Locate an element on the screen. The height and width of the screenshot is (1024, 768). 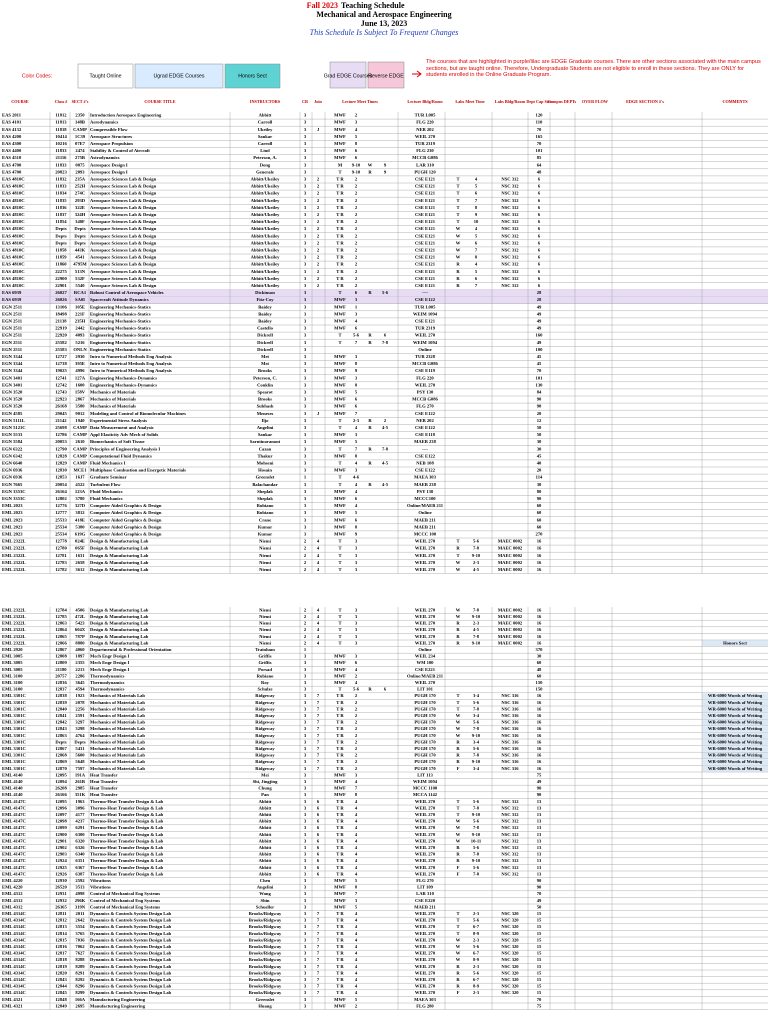
cell: 70 is located at coordinates (539, 893).